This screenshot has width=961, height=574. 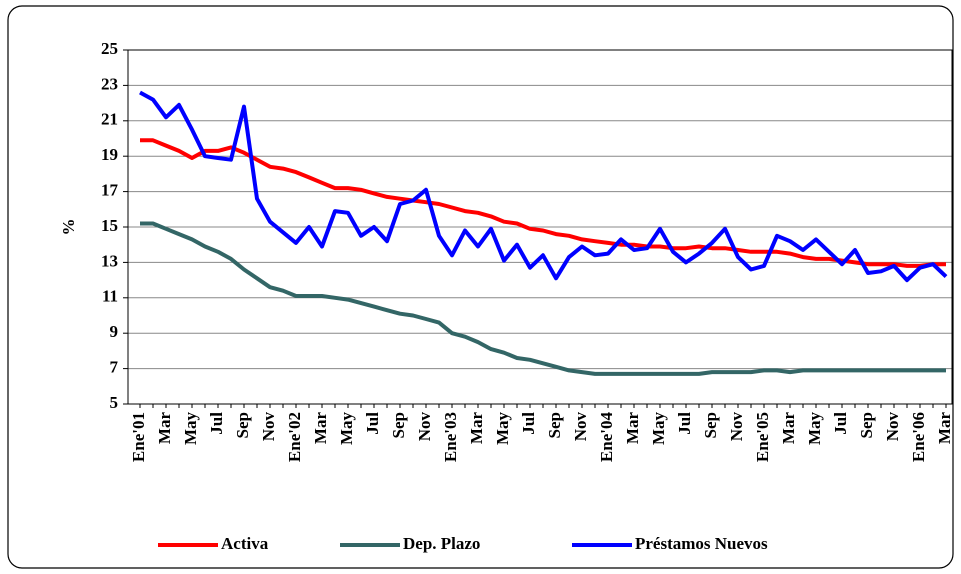 I want to click on y-tick-label: 5, so click(x=114, y=402).